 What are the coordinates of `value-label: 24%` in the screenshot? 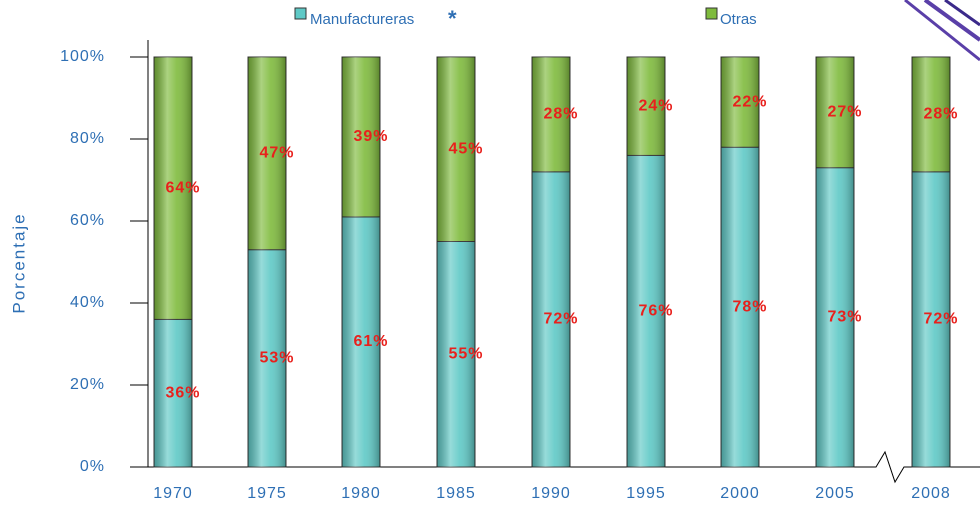 It's located at (655, 105).